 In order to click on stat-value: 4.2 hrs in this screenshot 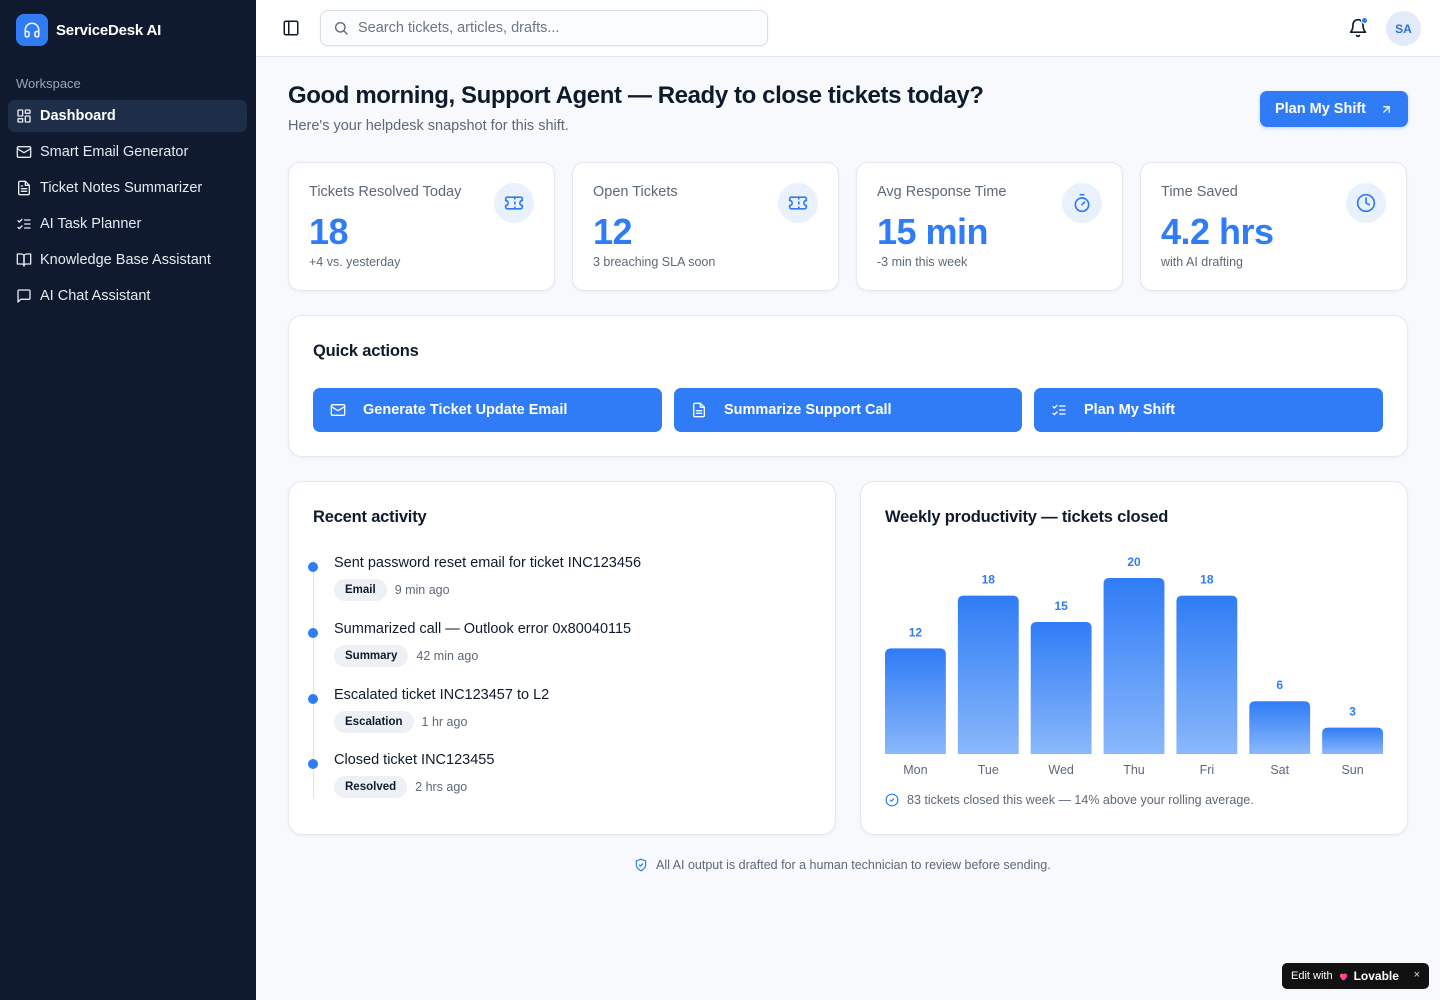, I will do `click(1217, 231)`.